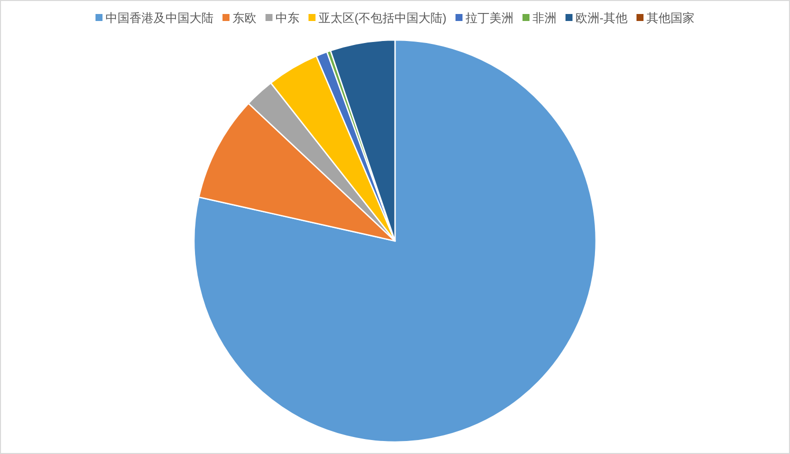  What do you see at coordinates (490, 18) in the screenshot?
I see `legend-label: 拉丁美洲` at bounding box center [490, 18].